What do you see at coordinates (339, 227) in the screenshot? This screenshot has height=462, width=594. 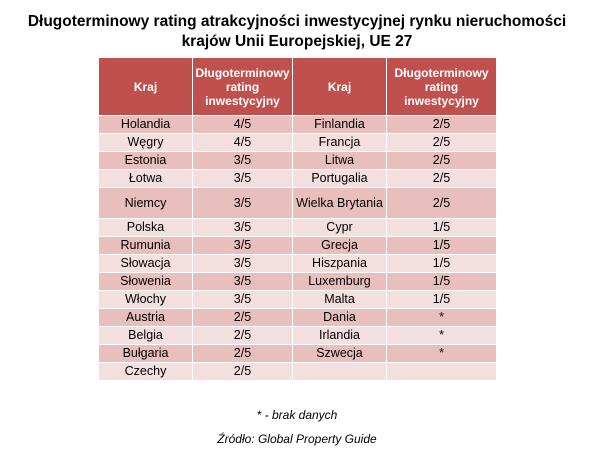 I see `country-cell: Cypr` at bounding box center [339, 227].